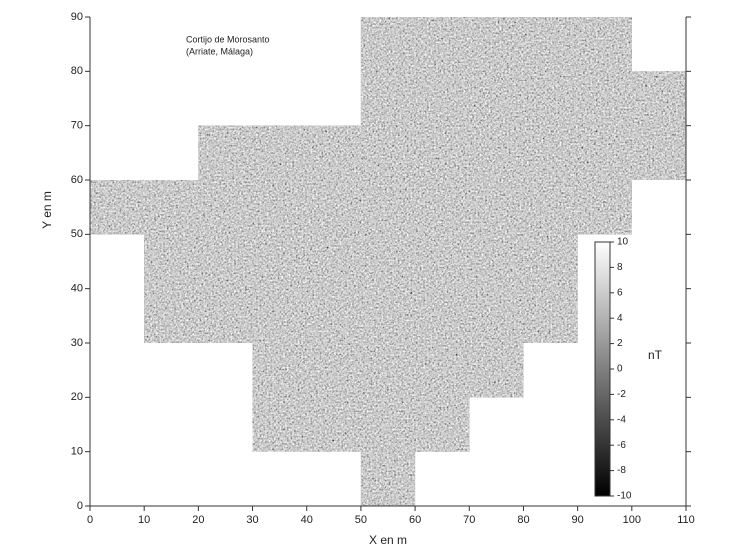 This screenshot has width=737, height=550. What do you see at coordinates (602, 369) in the screenshot?
I see `colorbar` at bounding box center [602, 369].